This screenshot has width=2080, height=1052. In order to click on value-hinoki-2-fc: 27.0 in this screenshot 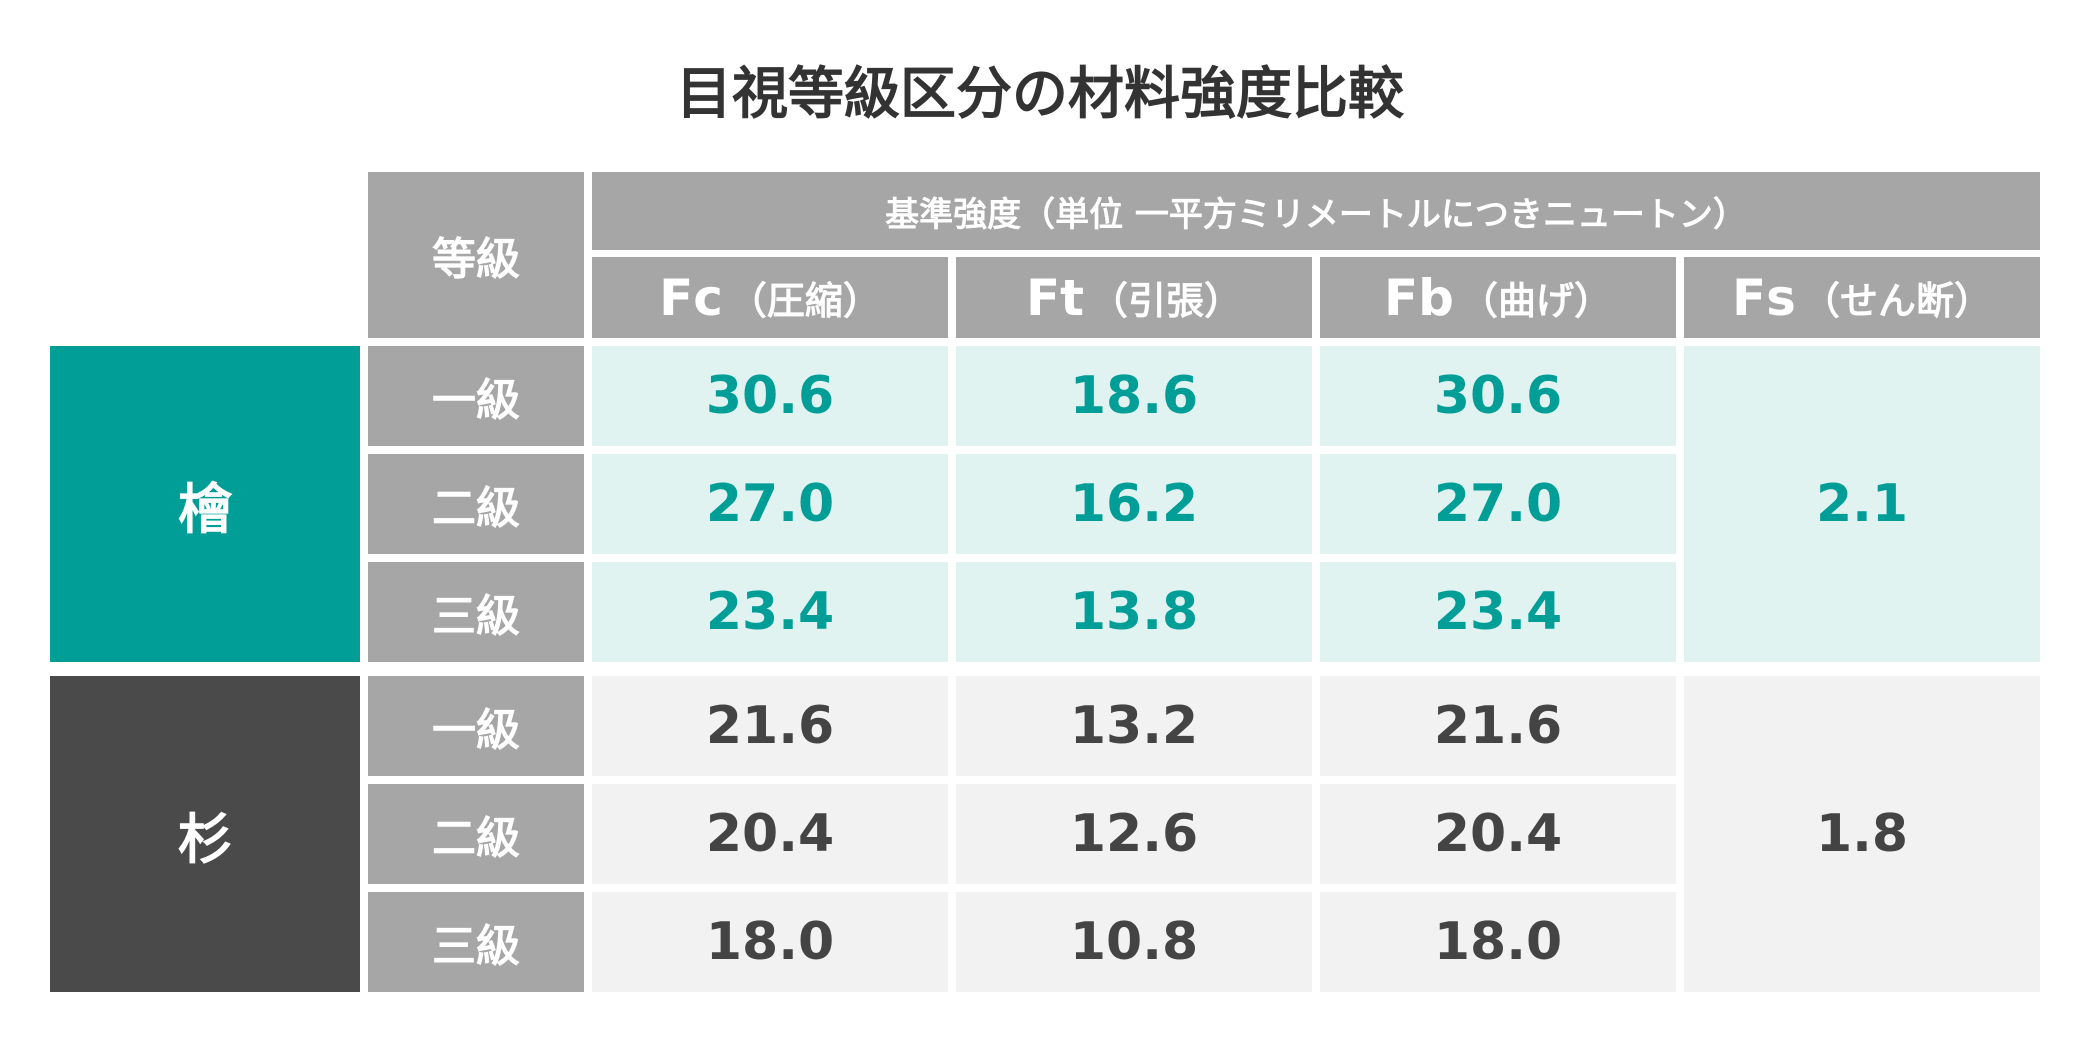, I will do `click(770, 504)`.